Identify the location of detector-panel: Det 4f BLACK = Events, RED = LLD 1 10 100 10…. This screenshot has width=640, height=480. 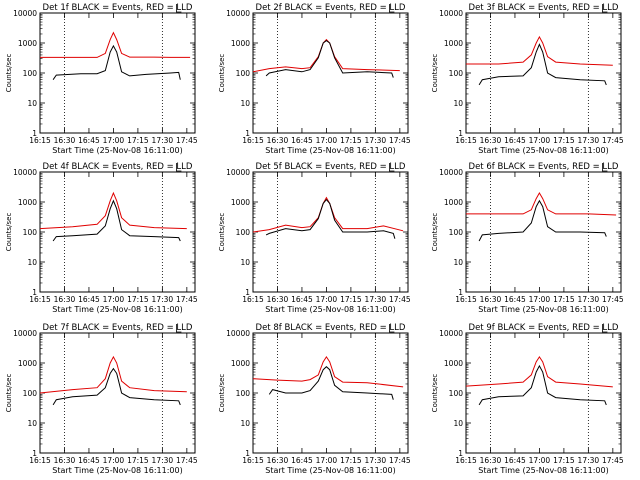
(101, 238).